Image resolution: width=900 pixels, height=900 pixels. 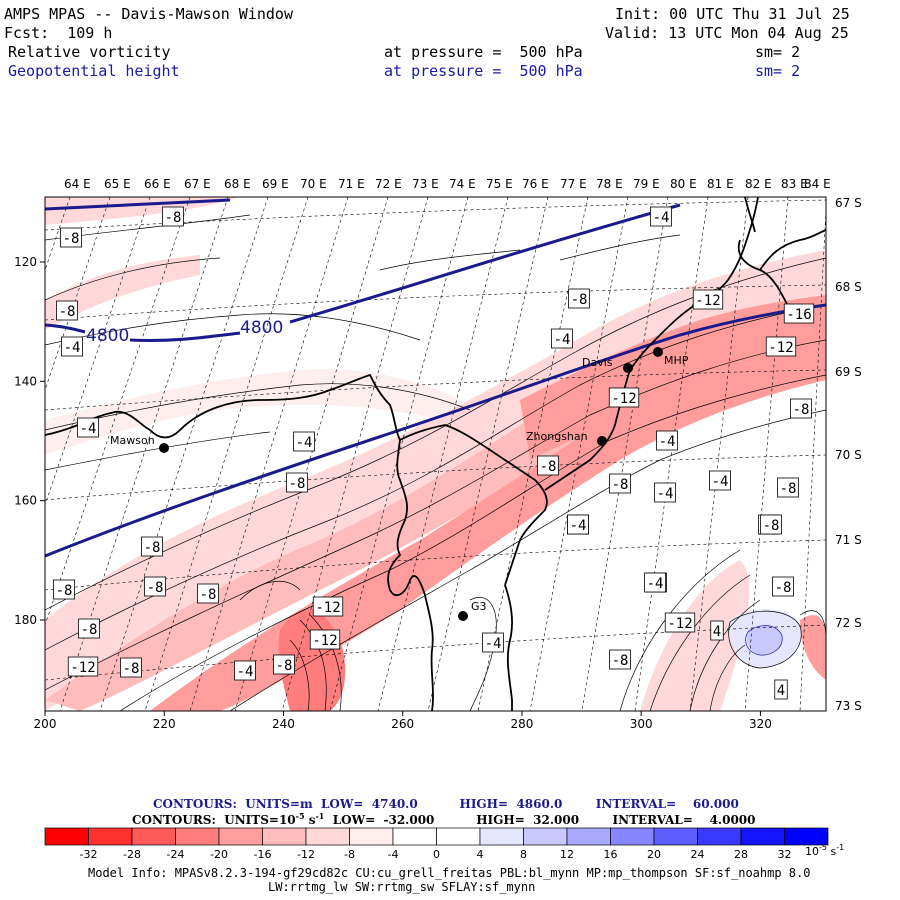 I want to click on y-axis-ticks: 120 140 160 180, so click(x=29, y=441).